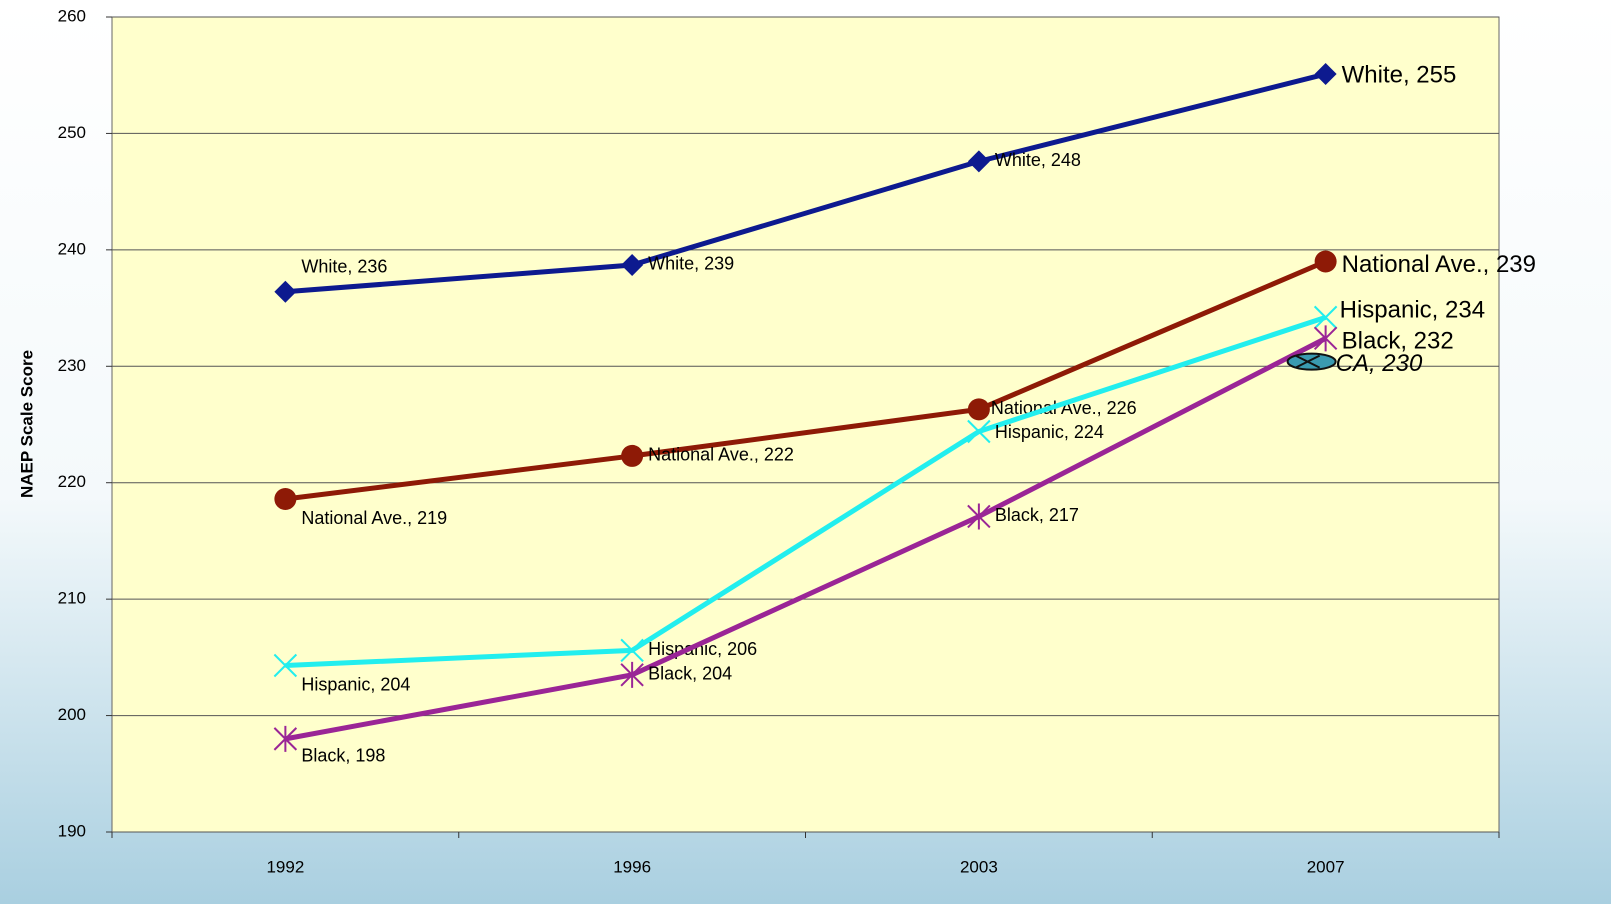  Describe the element at coordinates (72, 598) in the screenshot. I see `y-tick-label: 210` at that location.